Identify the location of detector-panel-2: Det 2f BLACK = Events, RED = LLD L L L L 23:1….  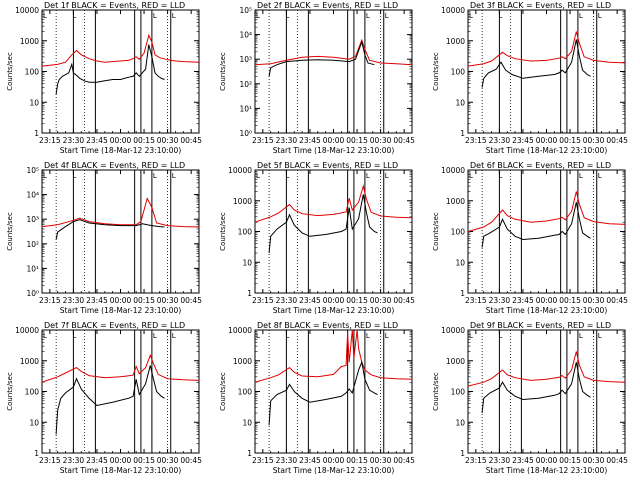
(317, 78).